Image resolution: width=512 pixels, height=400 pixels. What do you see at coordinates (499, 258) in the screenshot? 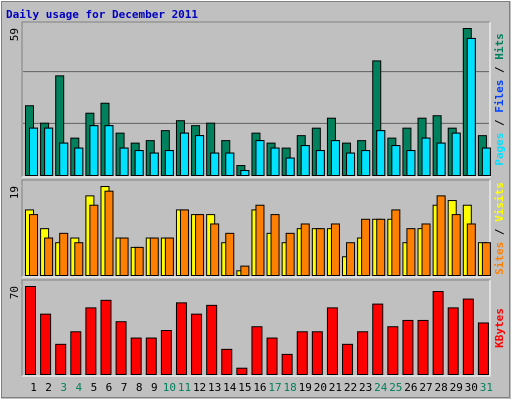
I see `legend-entry: Sites` at bounding box center [499, 258].